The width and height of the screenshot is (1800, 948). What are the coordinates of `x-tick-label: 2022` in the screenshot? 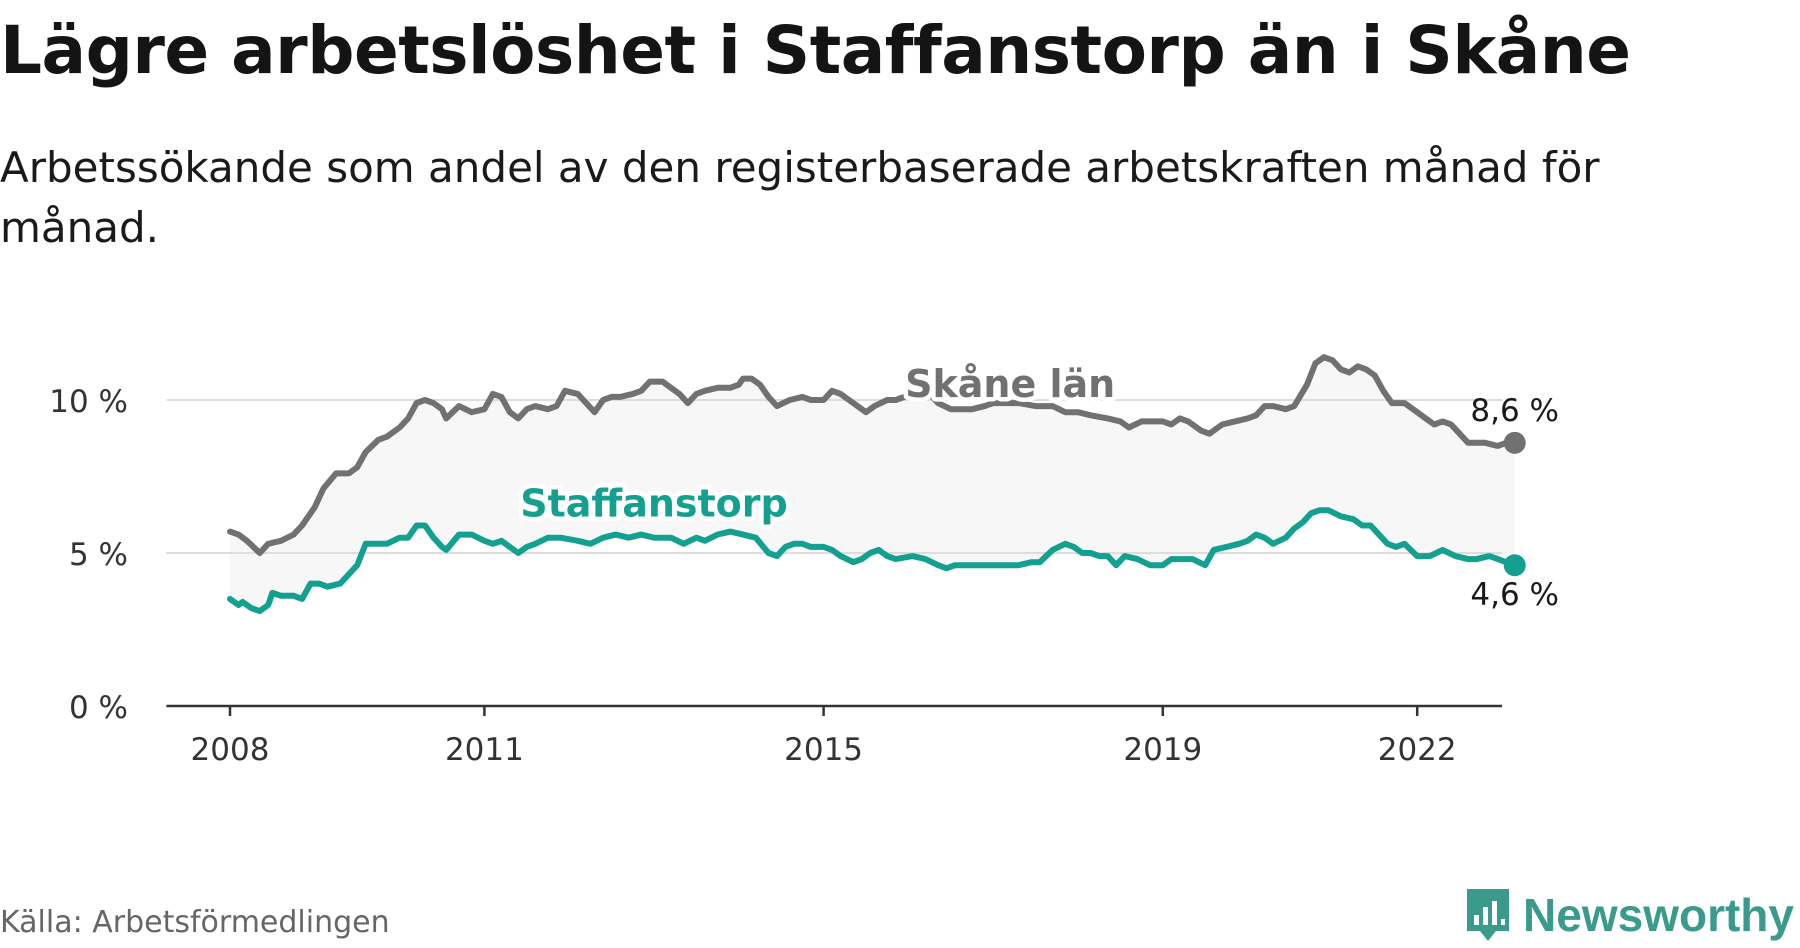 It's located at (1417, 750).